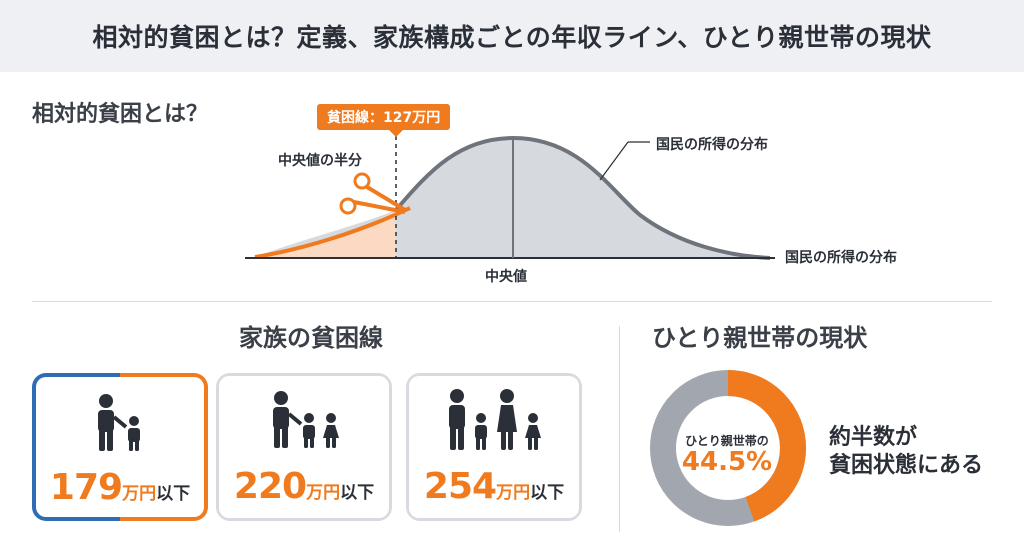  I want to click on income-distribution-diagram, so click(510, 194).